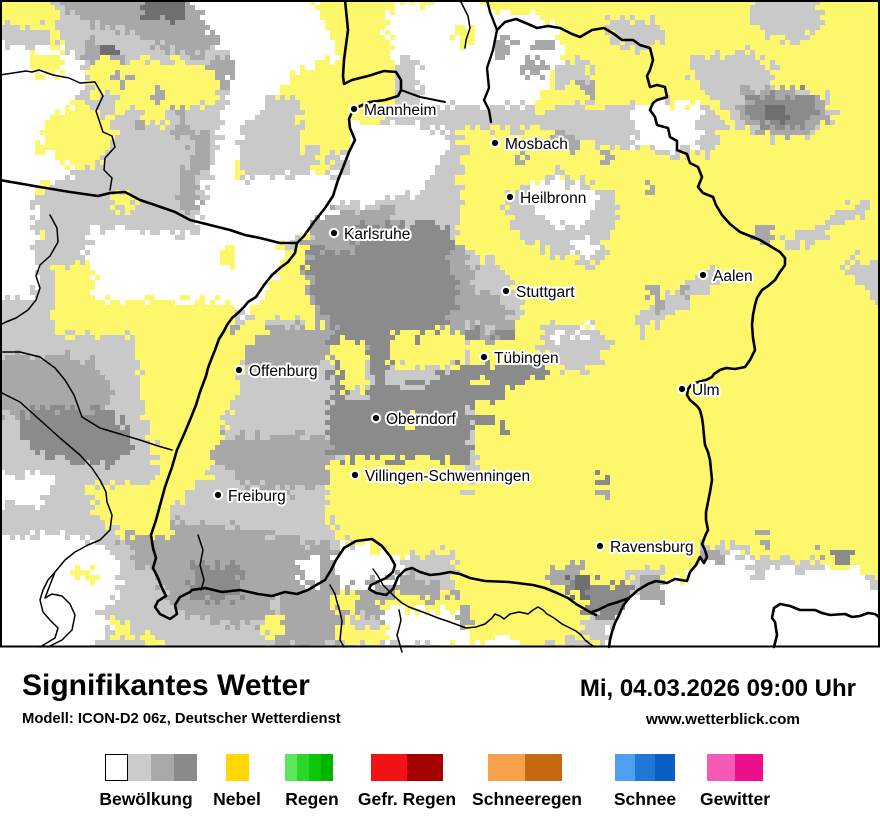 This screenshot has height=830, width=880. Describe the element at coordinates (237, 799) in the screenshot. I see `svg-text: Nebel` at that location.